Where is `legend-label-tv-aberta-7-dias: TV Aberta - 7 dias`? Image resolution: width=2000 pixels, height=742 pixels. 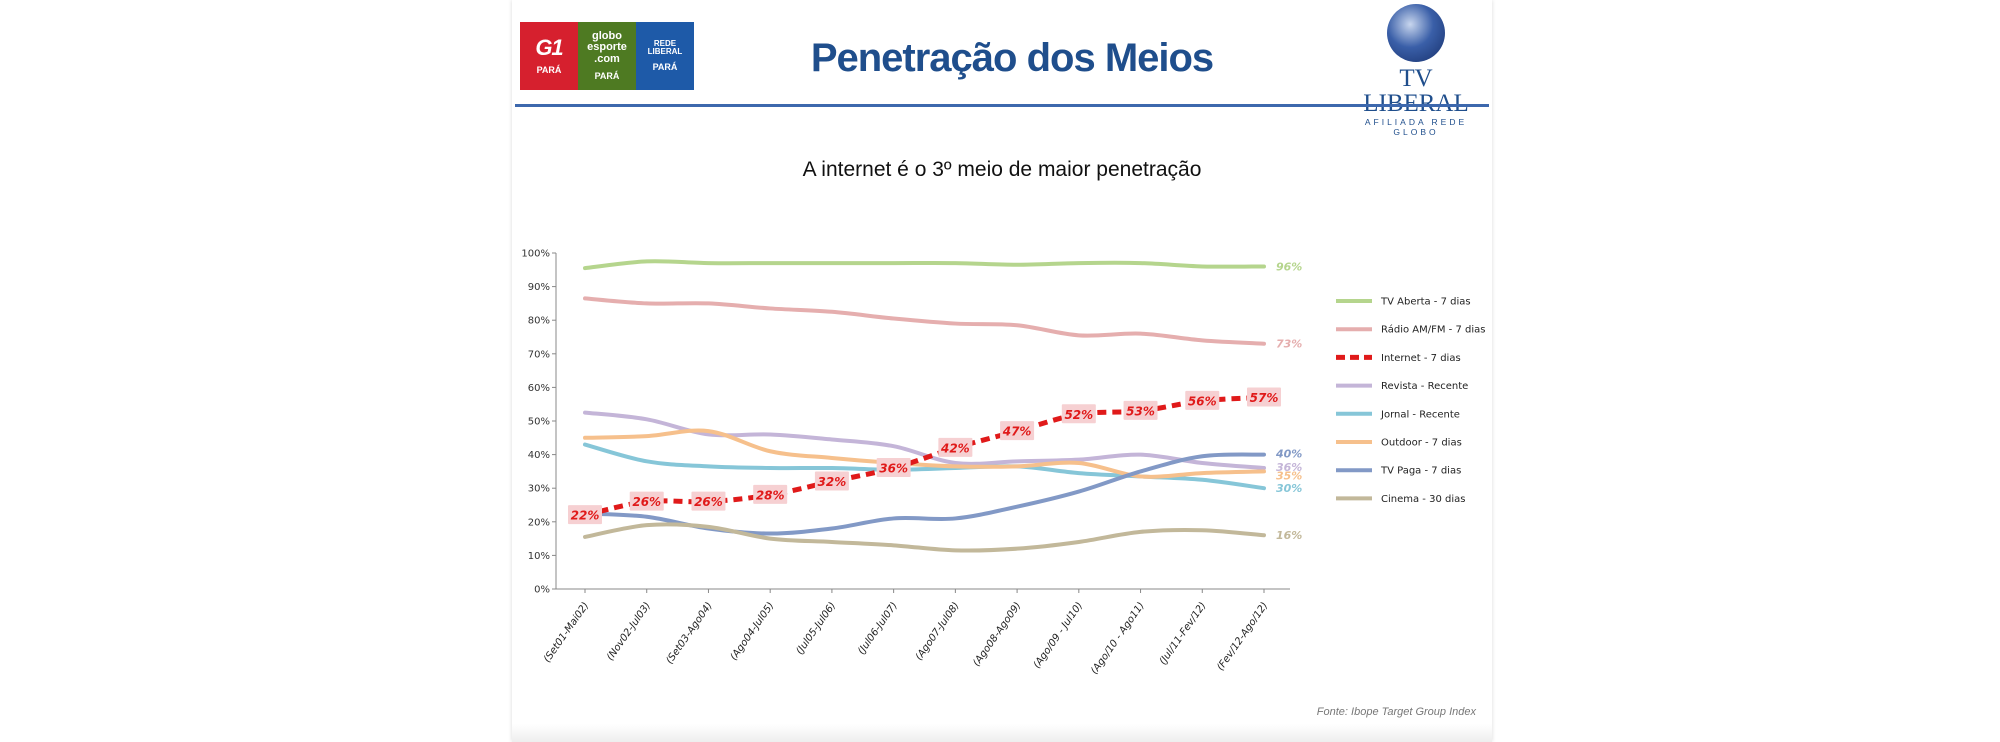
legend-label-tv-aberta-7-dias: TV Aberta - 7 dias is located at coordinates (1425, 302).